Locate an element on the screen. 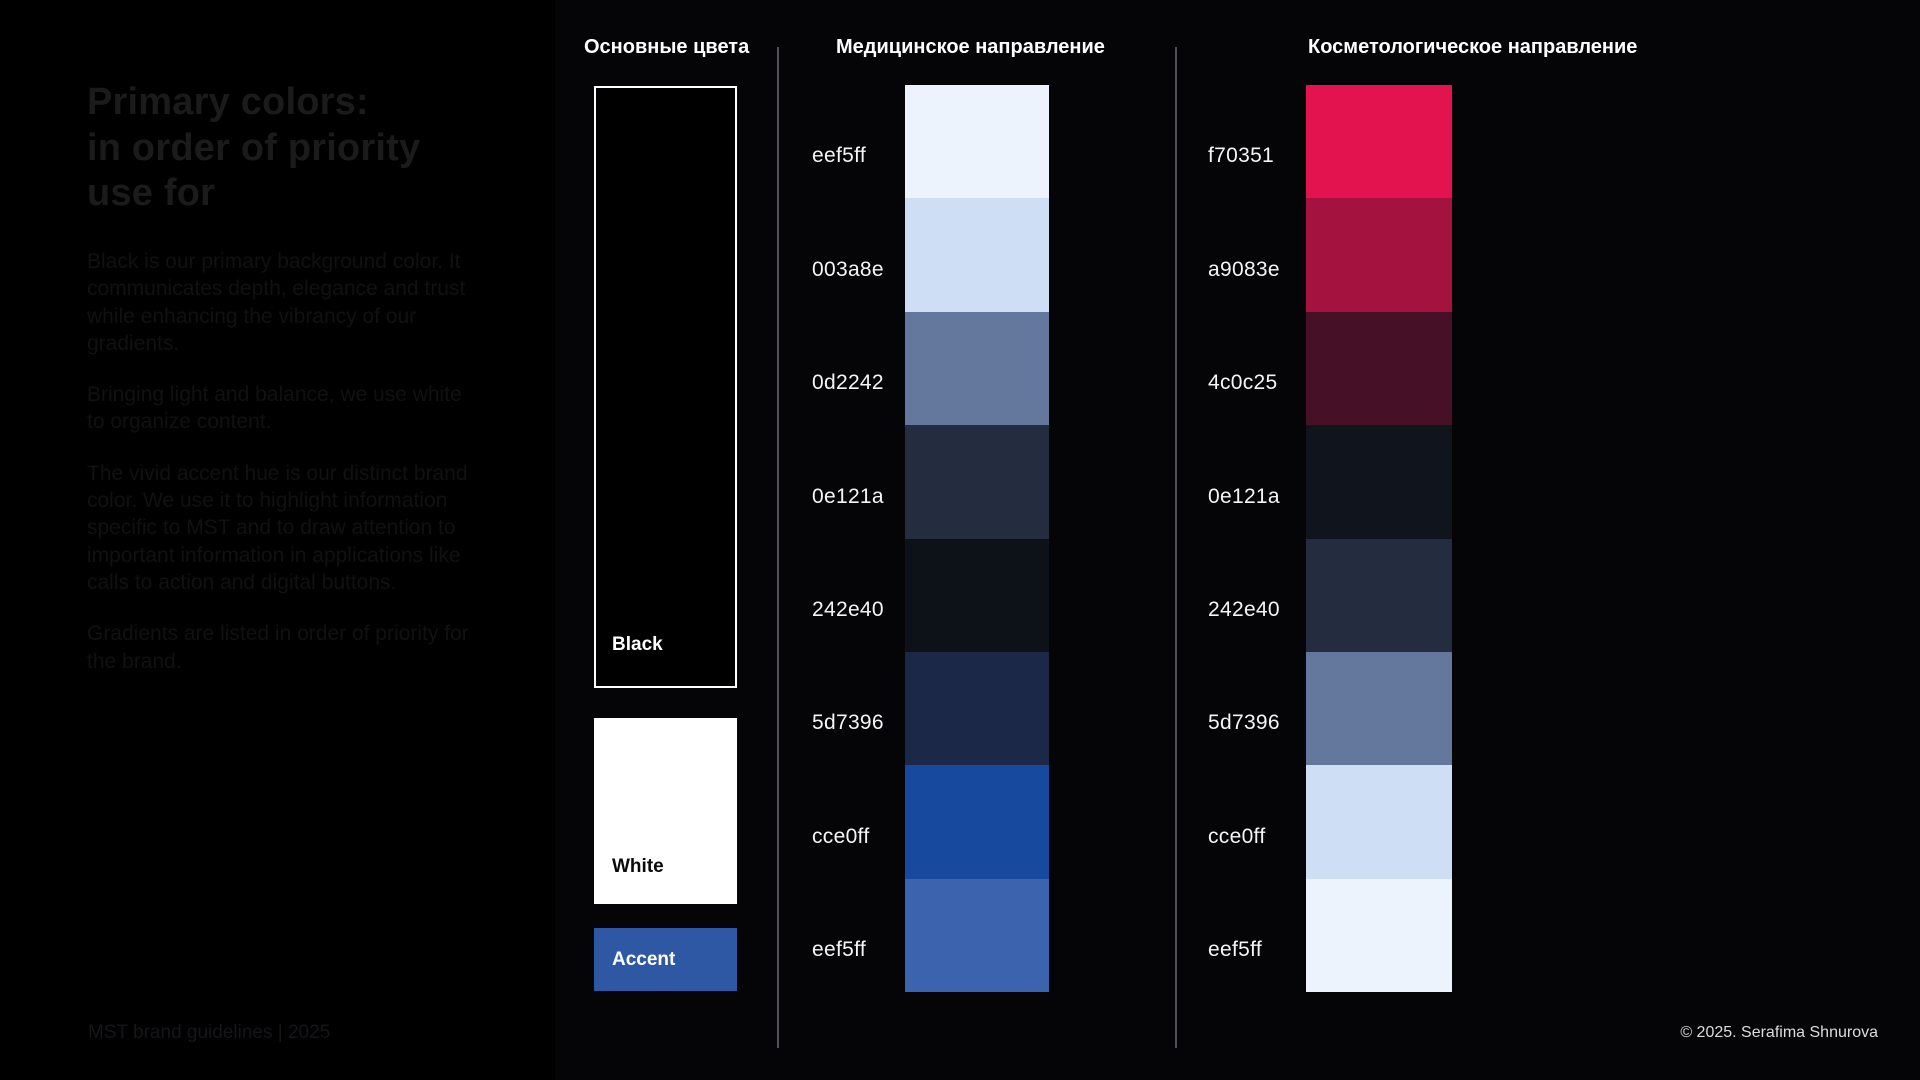  swatch-row: 003a8e is located at coordinates (930, 255).